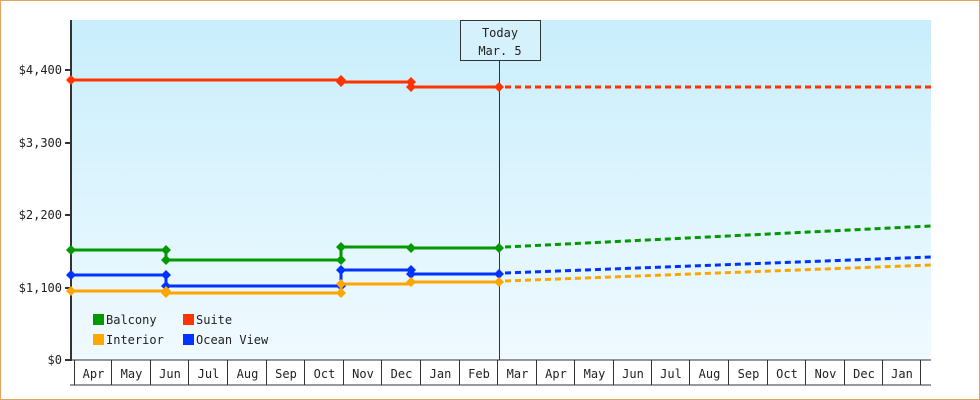  Describe the element at coordinates (718, 265) in the screenshot. I see `ocean-view-forecast-line` at that location.